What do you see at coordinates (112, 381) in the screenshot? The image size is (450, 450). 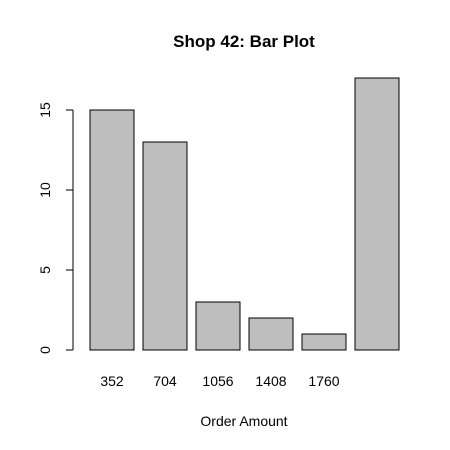 I see `x-tick-label-0: 352` at bounding box center [112, 381].